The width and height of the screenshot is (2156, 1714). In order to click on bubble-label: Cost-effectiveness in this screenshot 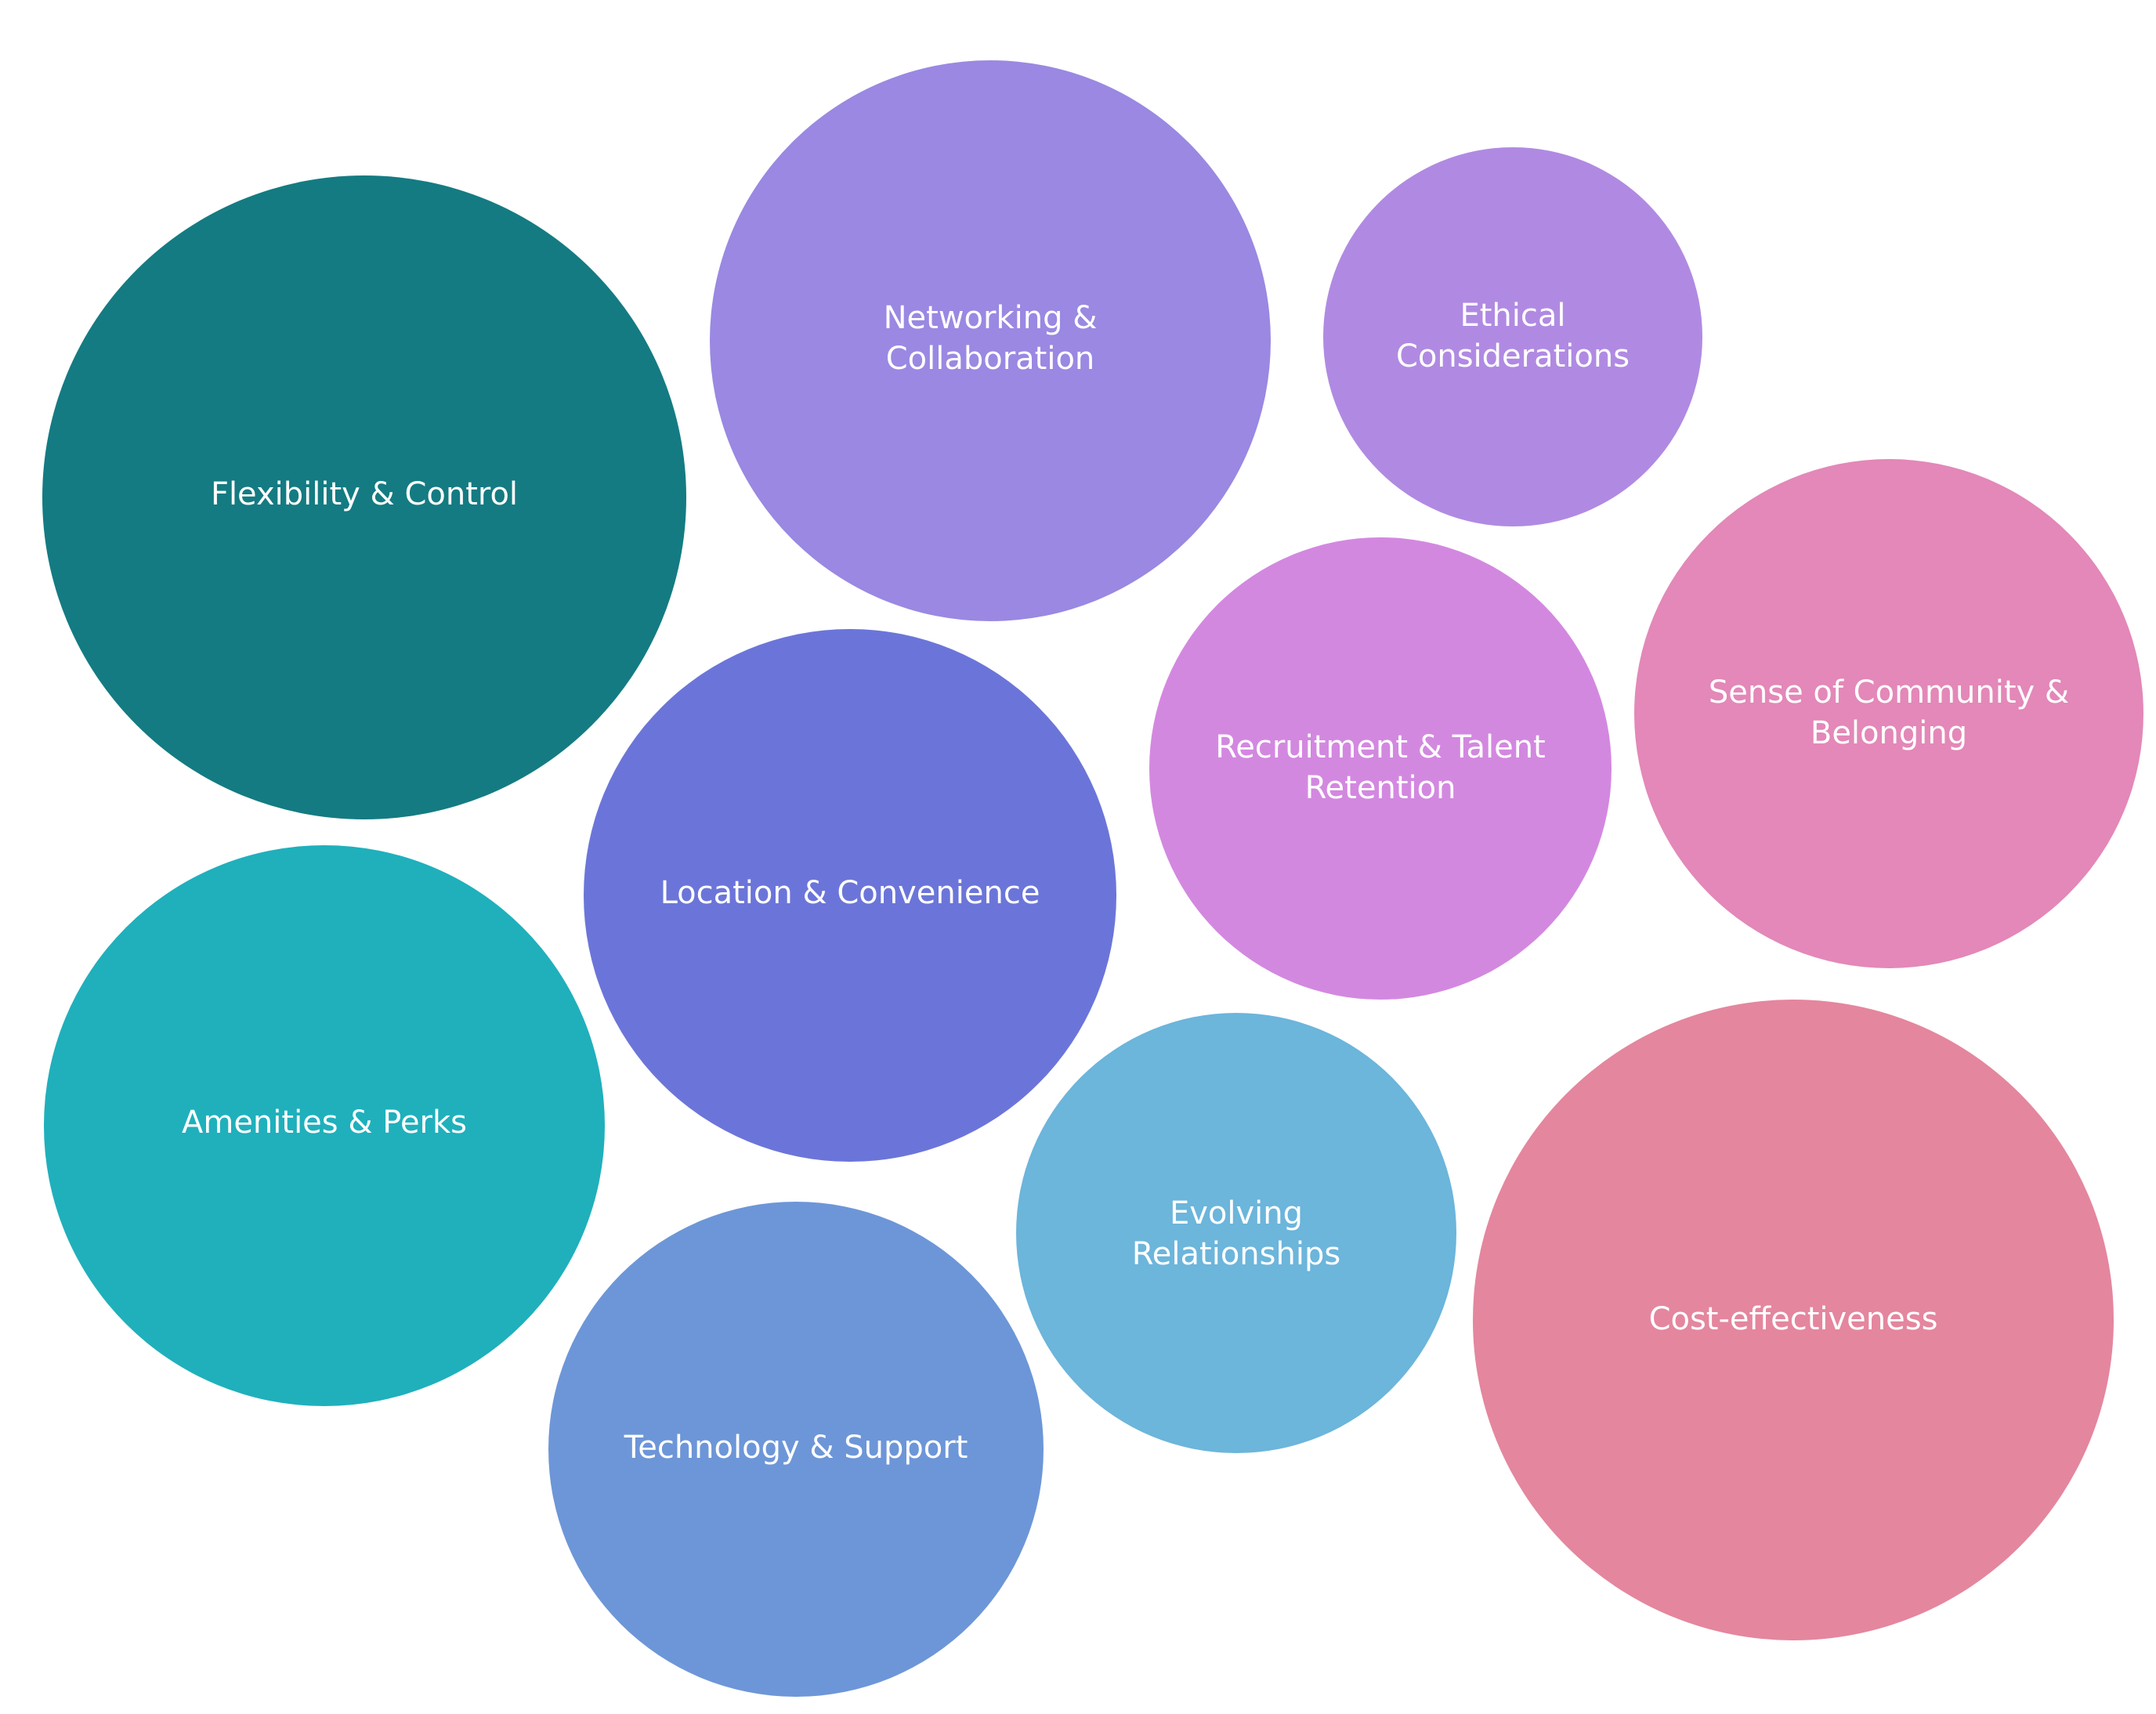, I will do `click(1793, 1319)`.